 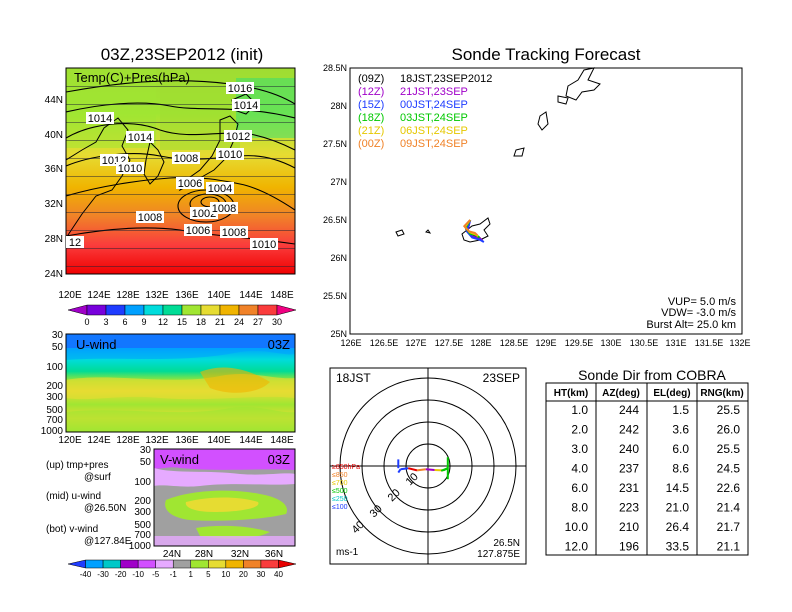 What do you see at coordinates (680, 449) in the screenshot?
I see `table-cell: 6.0` at bounding box center [680, 449].